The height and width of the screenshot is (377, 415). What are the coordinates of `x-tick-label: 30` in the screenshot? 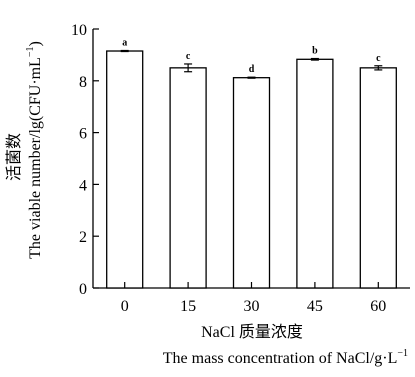 It's located at (252, 306).